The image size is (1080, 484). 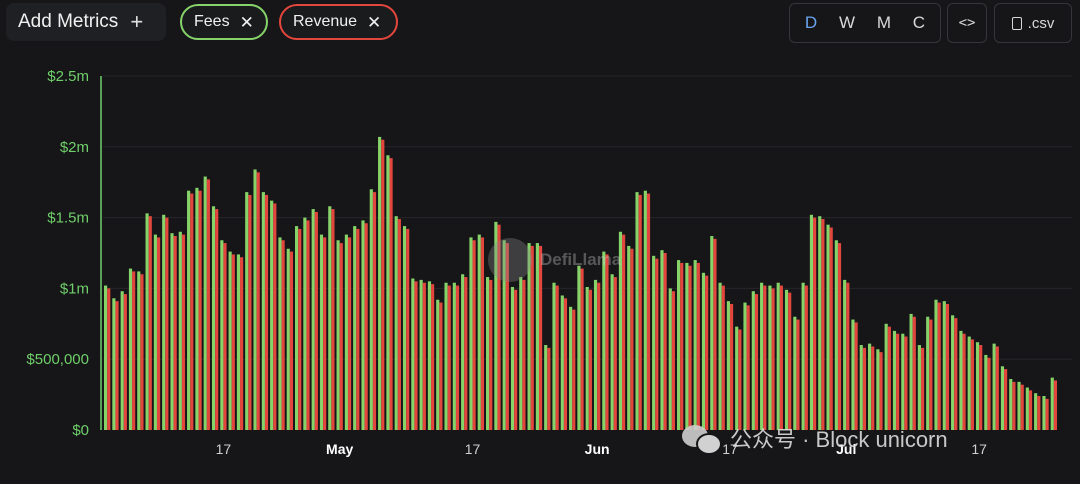 I want to click on close-icon: ✕, so click(x=374, y=22).